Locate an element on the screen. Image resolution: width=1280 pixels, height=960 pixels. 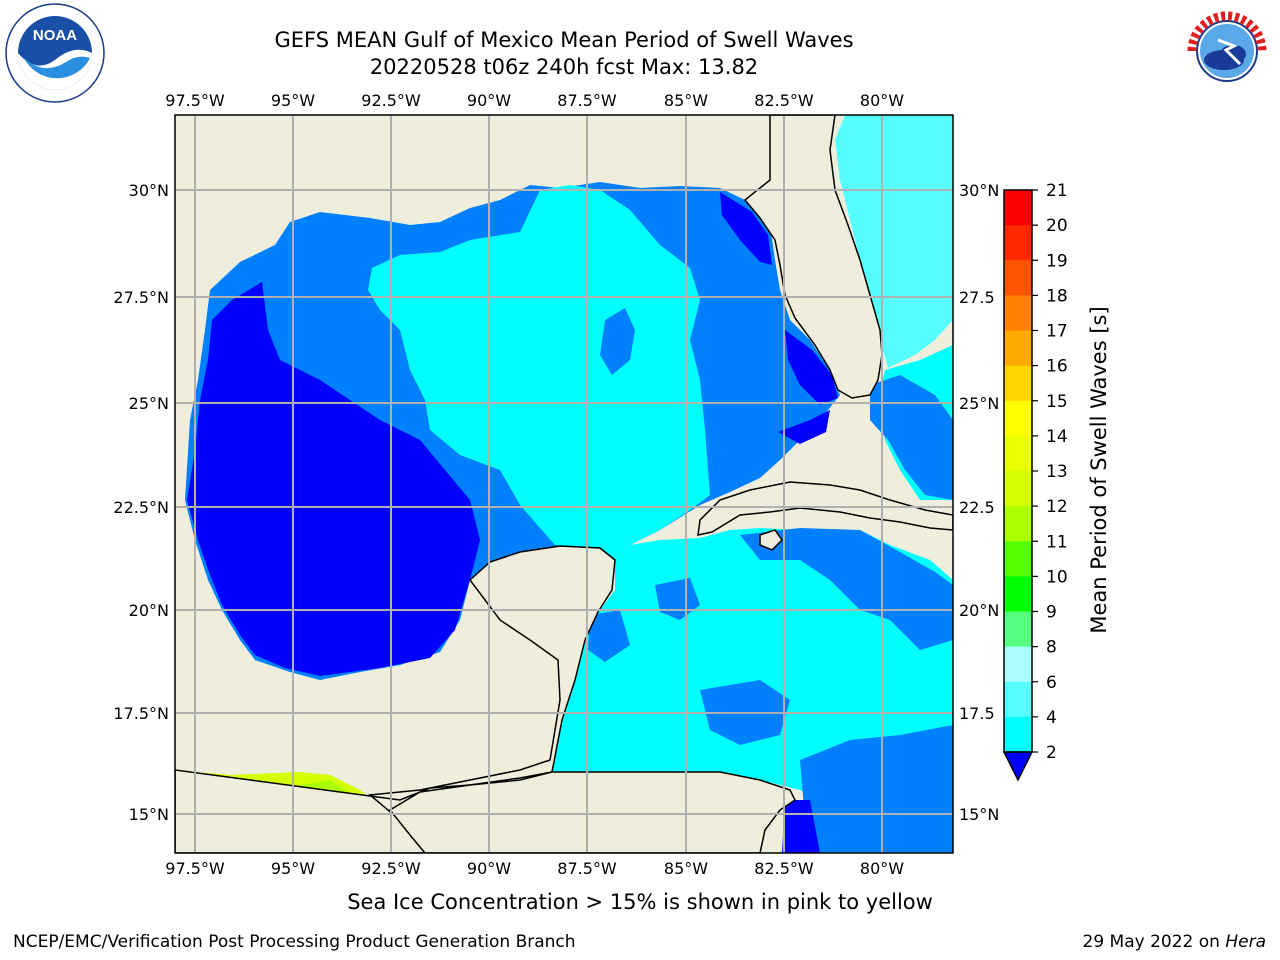
colorbar-tick-label: 8 is located at coordinates (1051, 648).